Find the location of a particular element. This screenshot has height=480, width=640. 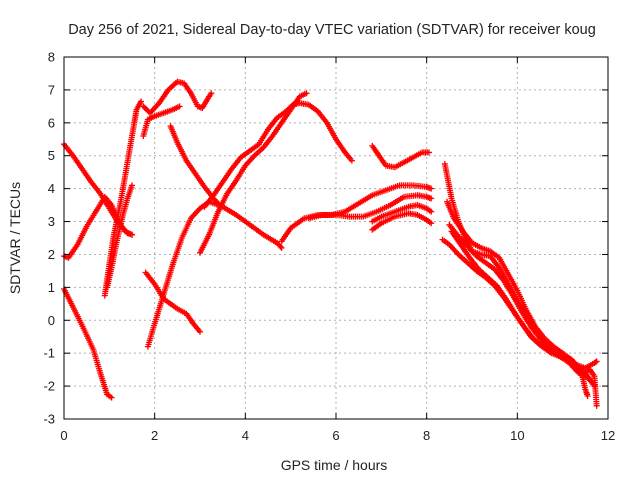

x-tick-label: 6 is located at coordinates (335, 435).